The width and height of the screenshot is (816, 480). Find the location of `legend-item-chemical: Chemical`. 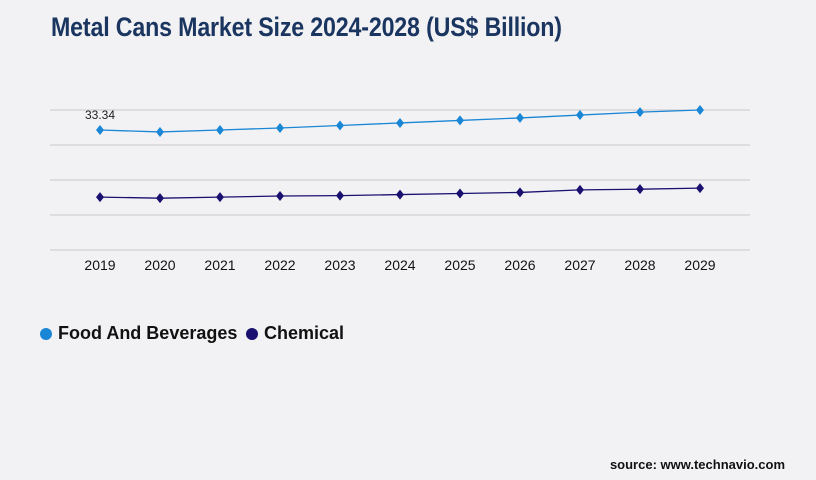

legend-item-chemical: Chemical is located at coordinates (295, 333).